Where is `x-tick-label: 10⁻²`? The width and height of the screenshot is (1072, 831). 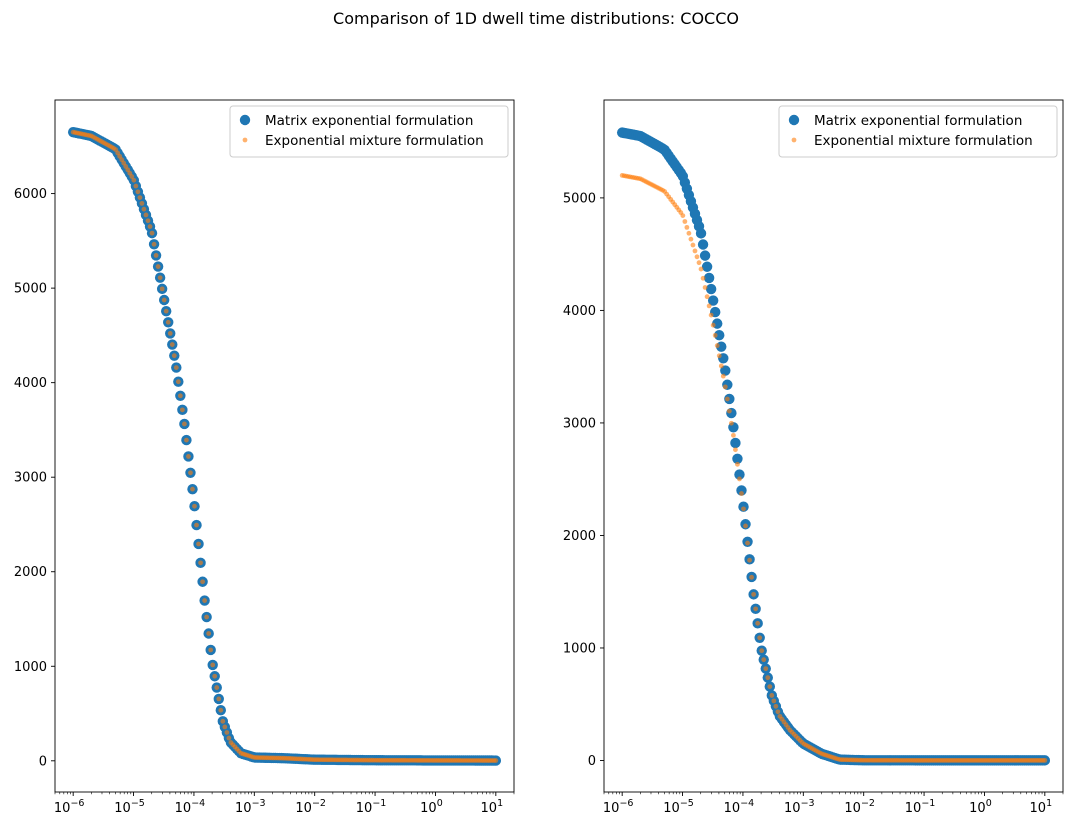 x-tick-label: 10⁻² is located at coordinates (859, 807).